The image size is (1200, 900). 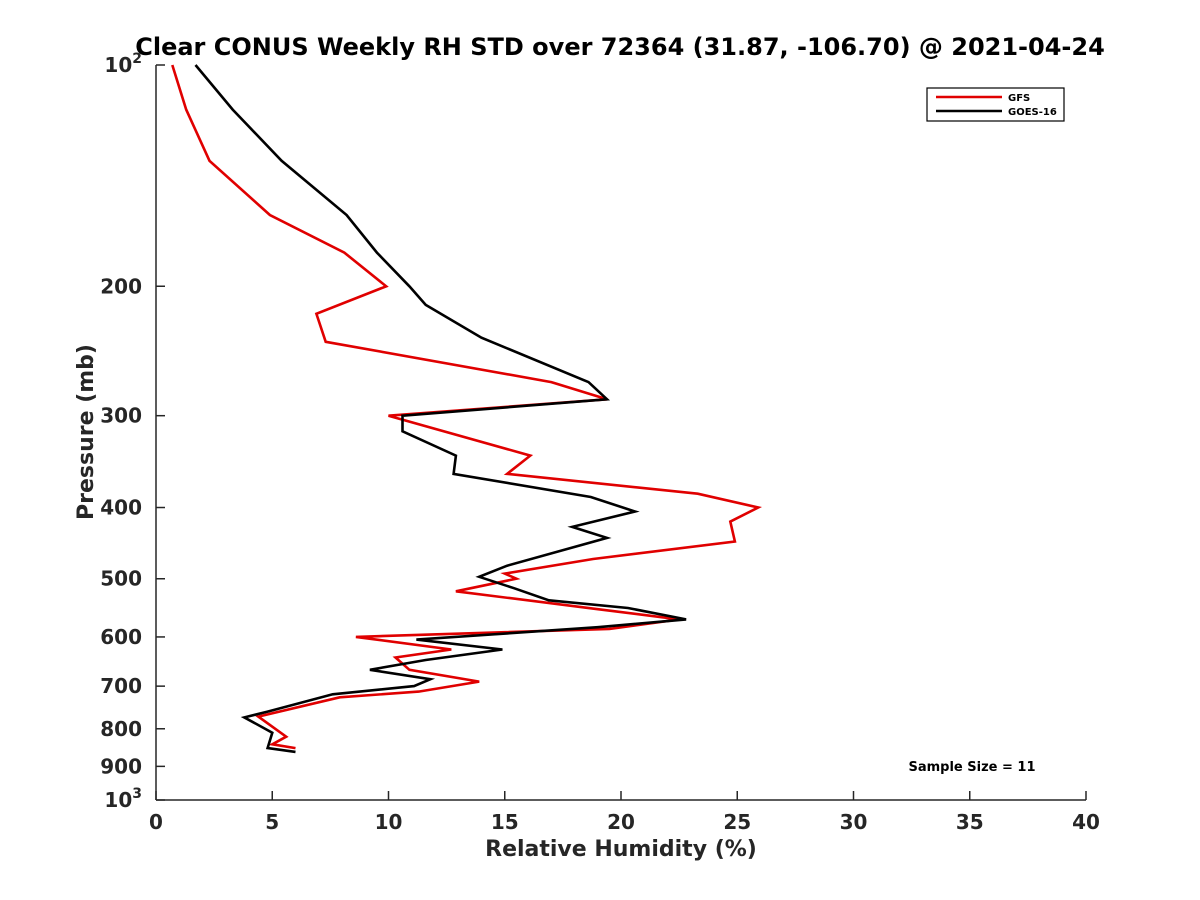 What do you see at coordinates (1032, 112) in the screenshot?
I see `legend-label-goes16: GOES-16` at bounding box center [1032, 112].